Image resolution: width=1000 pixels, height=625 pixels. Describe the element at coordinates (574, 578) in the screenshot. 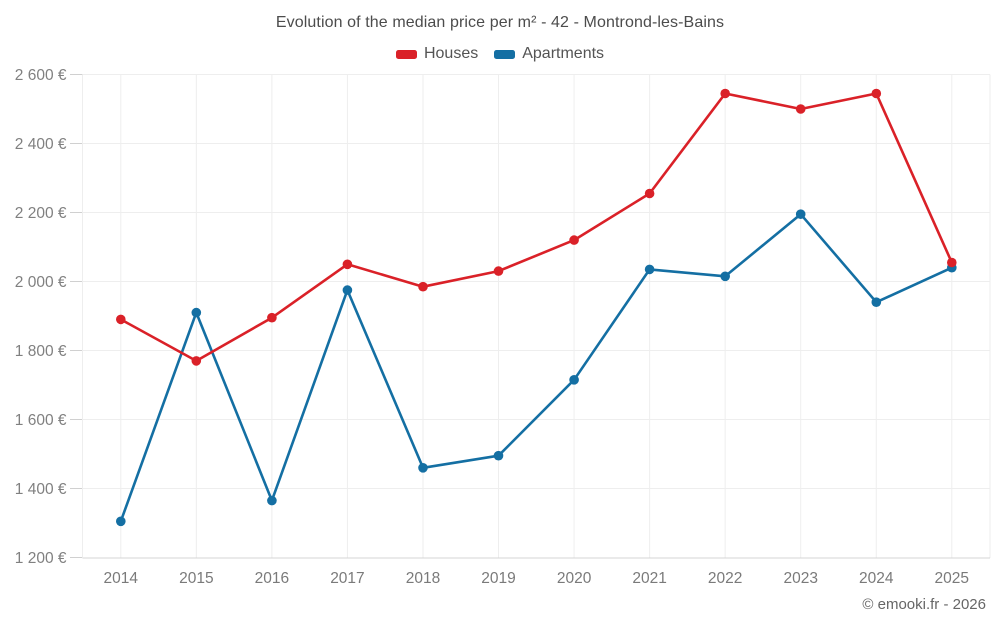

I see `x-tick-label: 2020` at that location.